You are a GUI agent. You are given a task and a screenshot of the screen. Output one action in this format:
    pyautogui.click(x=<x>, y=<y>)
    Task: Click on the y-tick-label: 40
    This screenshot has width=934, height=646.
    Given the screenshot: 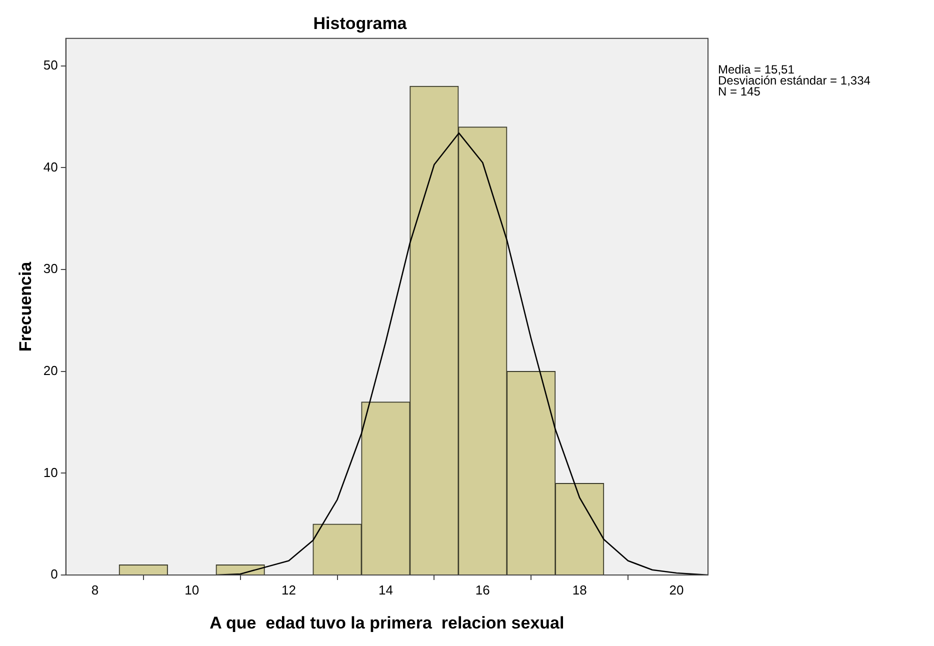 What is the action you would take?
    pyautogui.click(x=50, y=166)
    